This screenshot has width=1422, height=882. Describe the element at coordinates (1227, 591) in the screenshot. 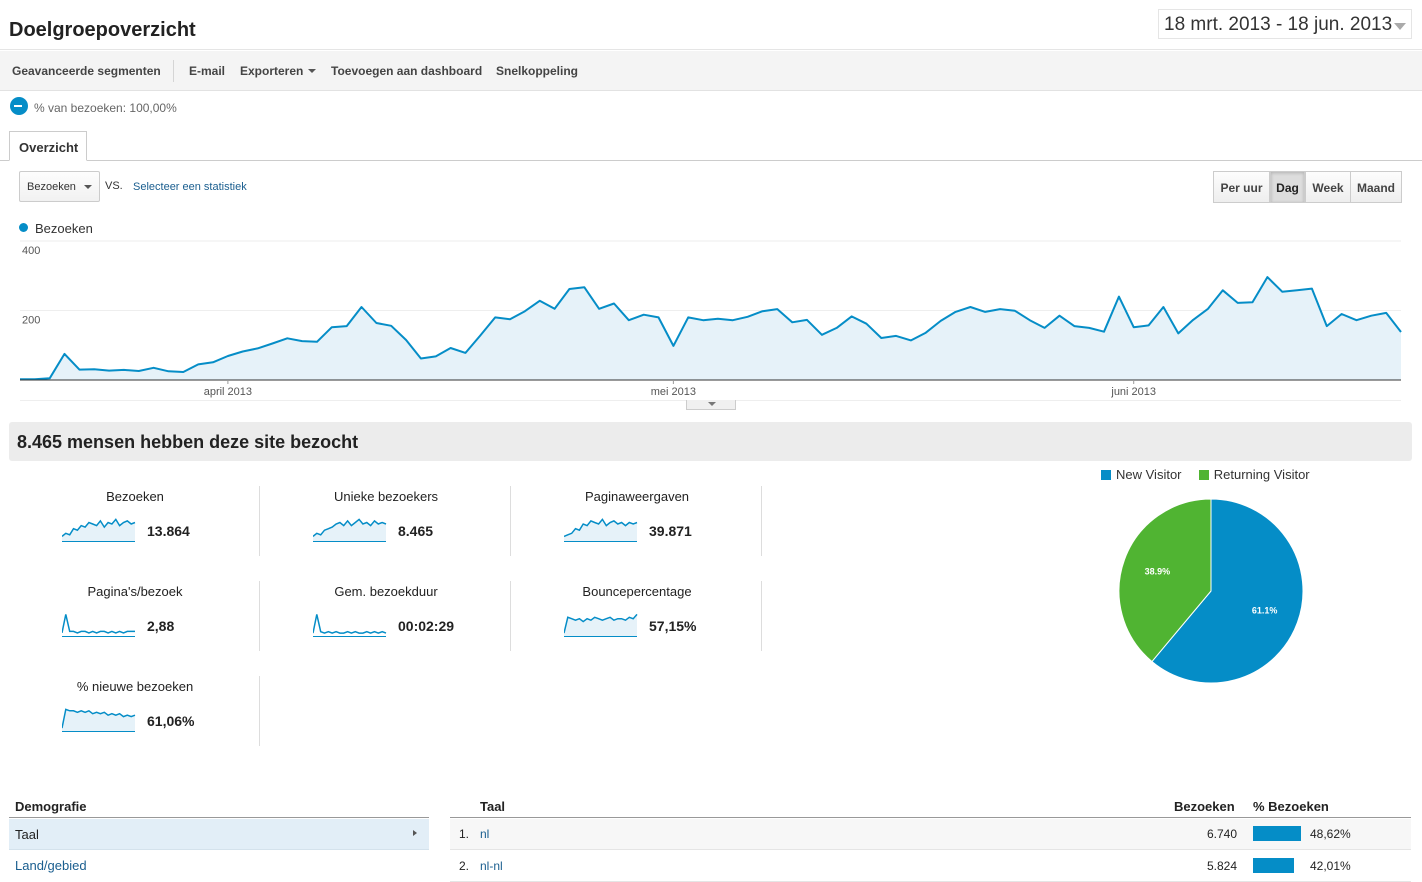

I see `pie-slice-new-visitor` at that location.